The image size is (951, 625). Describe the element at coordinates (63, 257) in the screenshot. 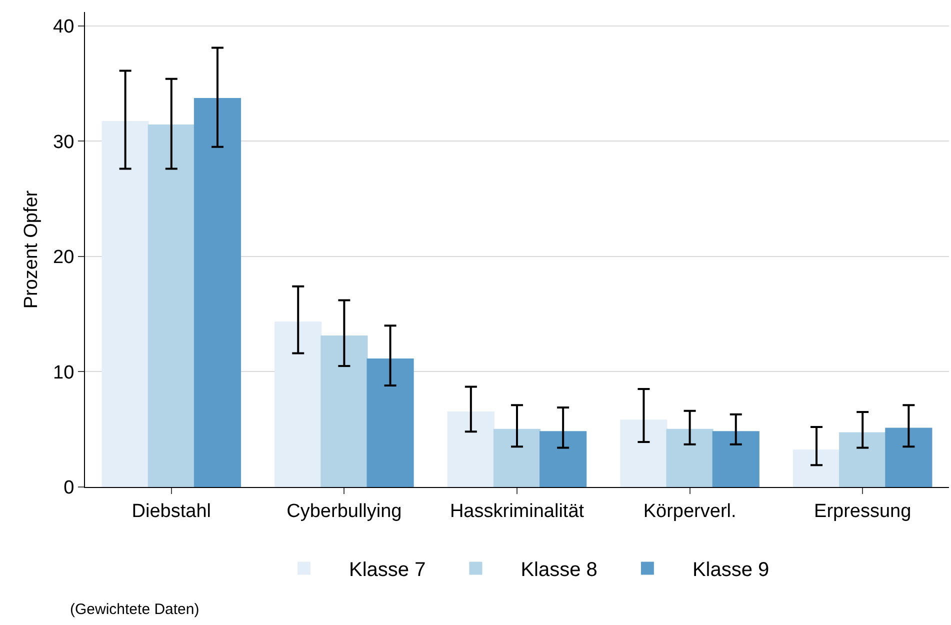

I see `y-tick-label: 20` at that location.